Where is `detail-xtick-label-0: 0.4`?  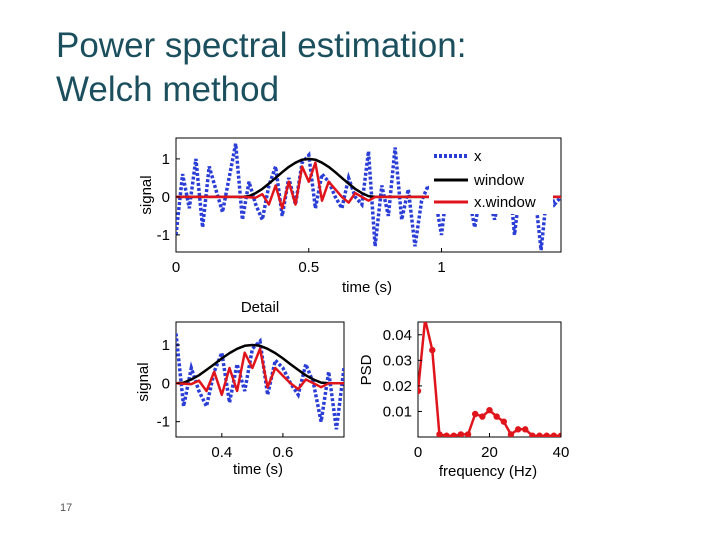 detail-xtick-label-0: 0.4 is located at coordinates (221, 452).